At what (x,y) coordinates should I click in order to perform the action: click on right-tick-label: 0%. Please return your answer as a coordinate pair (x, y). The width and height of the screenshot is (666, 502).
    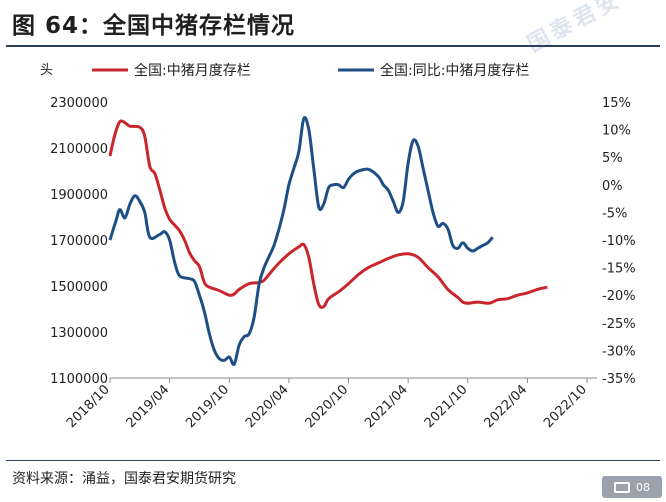
    Looking at the image, I should click on (612, 186).